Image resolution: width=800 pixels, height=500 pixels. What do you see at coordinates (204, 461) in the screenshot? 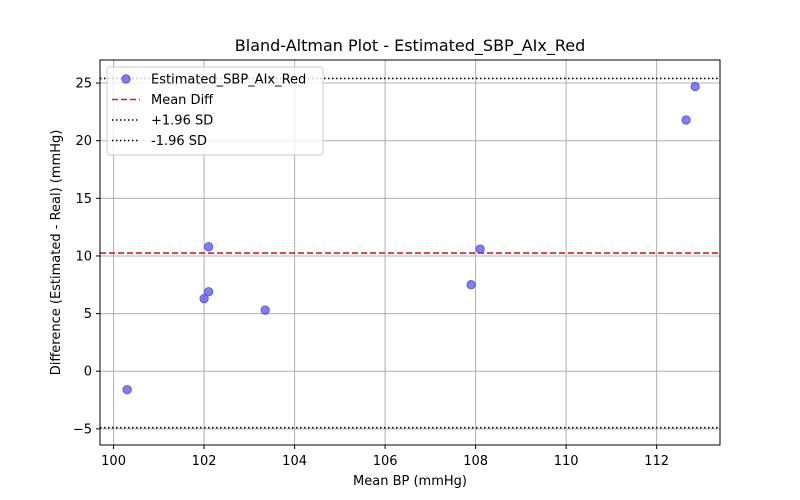
I see `x-tick-label: 102` at bounding box center [204, 461].